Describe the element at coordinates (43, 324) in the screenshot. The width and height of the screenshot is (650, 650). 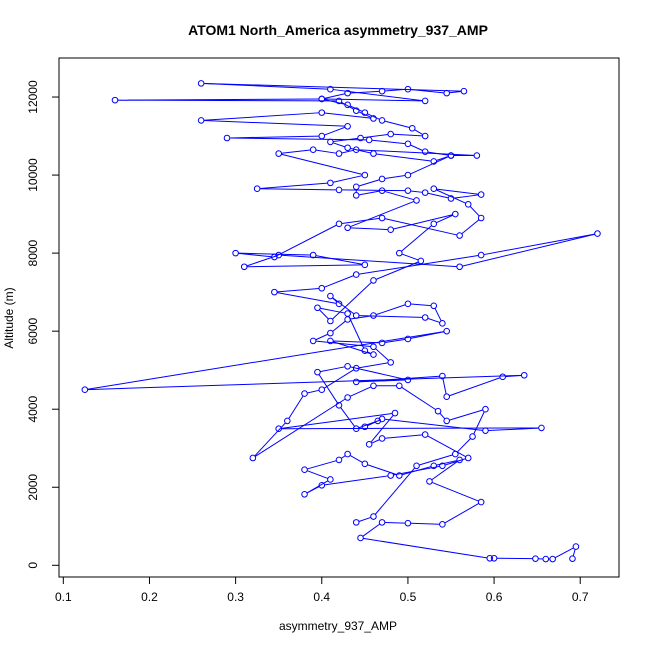
I see `y-axis: 0 2000 4000 6000 8000 10000 12000` at that location.